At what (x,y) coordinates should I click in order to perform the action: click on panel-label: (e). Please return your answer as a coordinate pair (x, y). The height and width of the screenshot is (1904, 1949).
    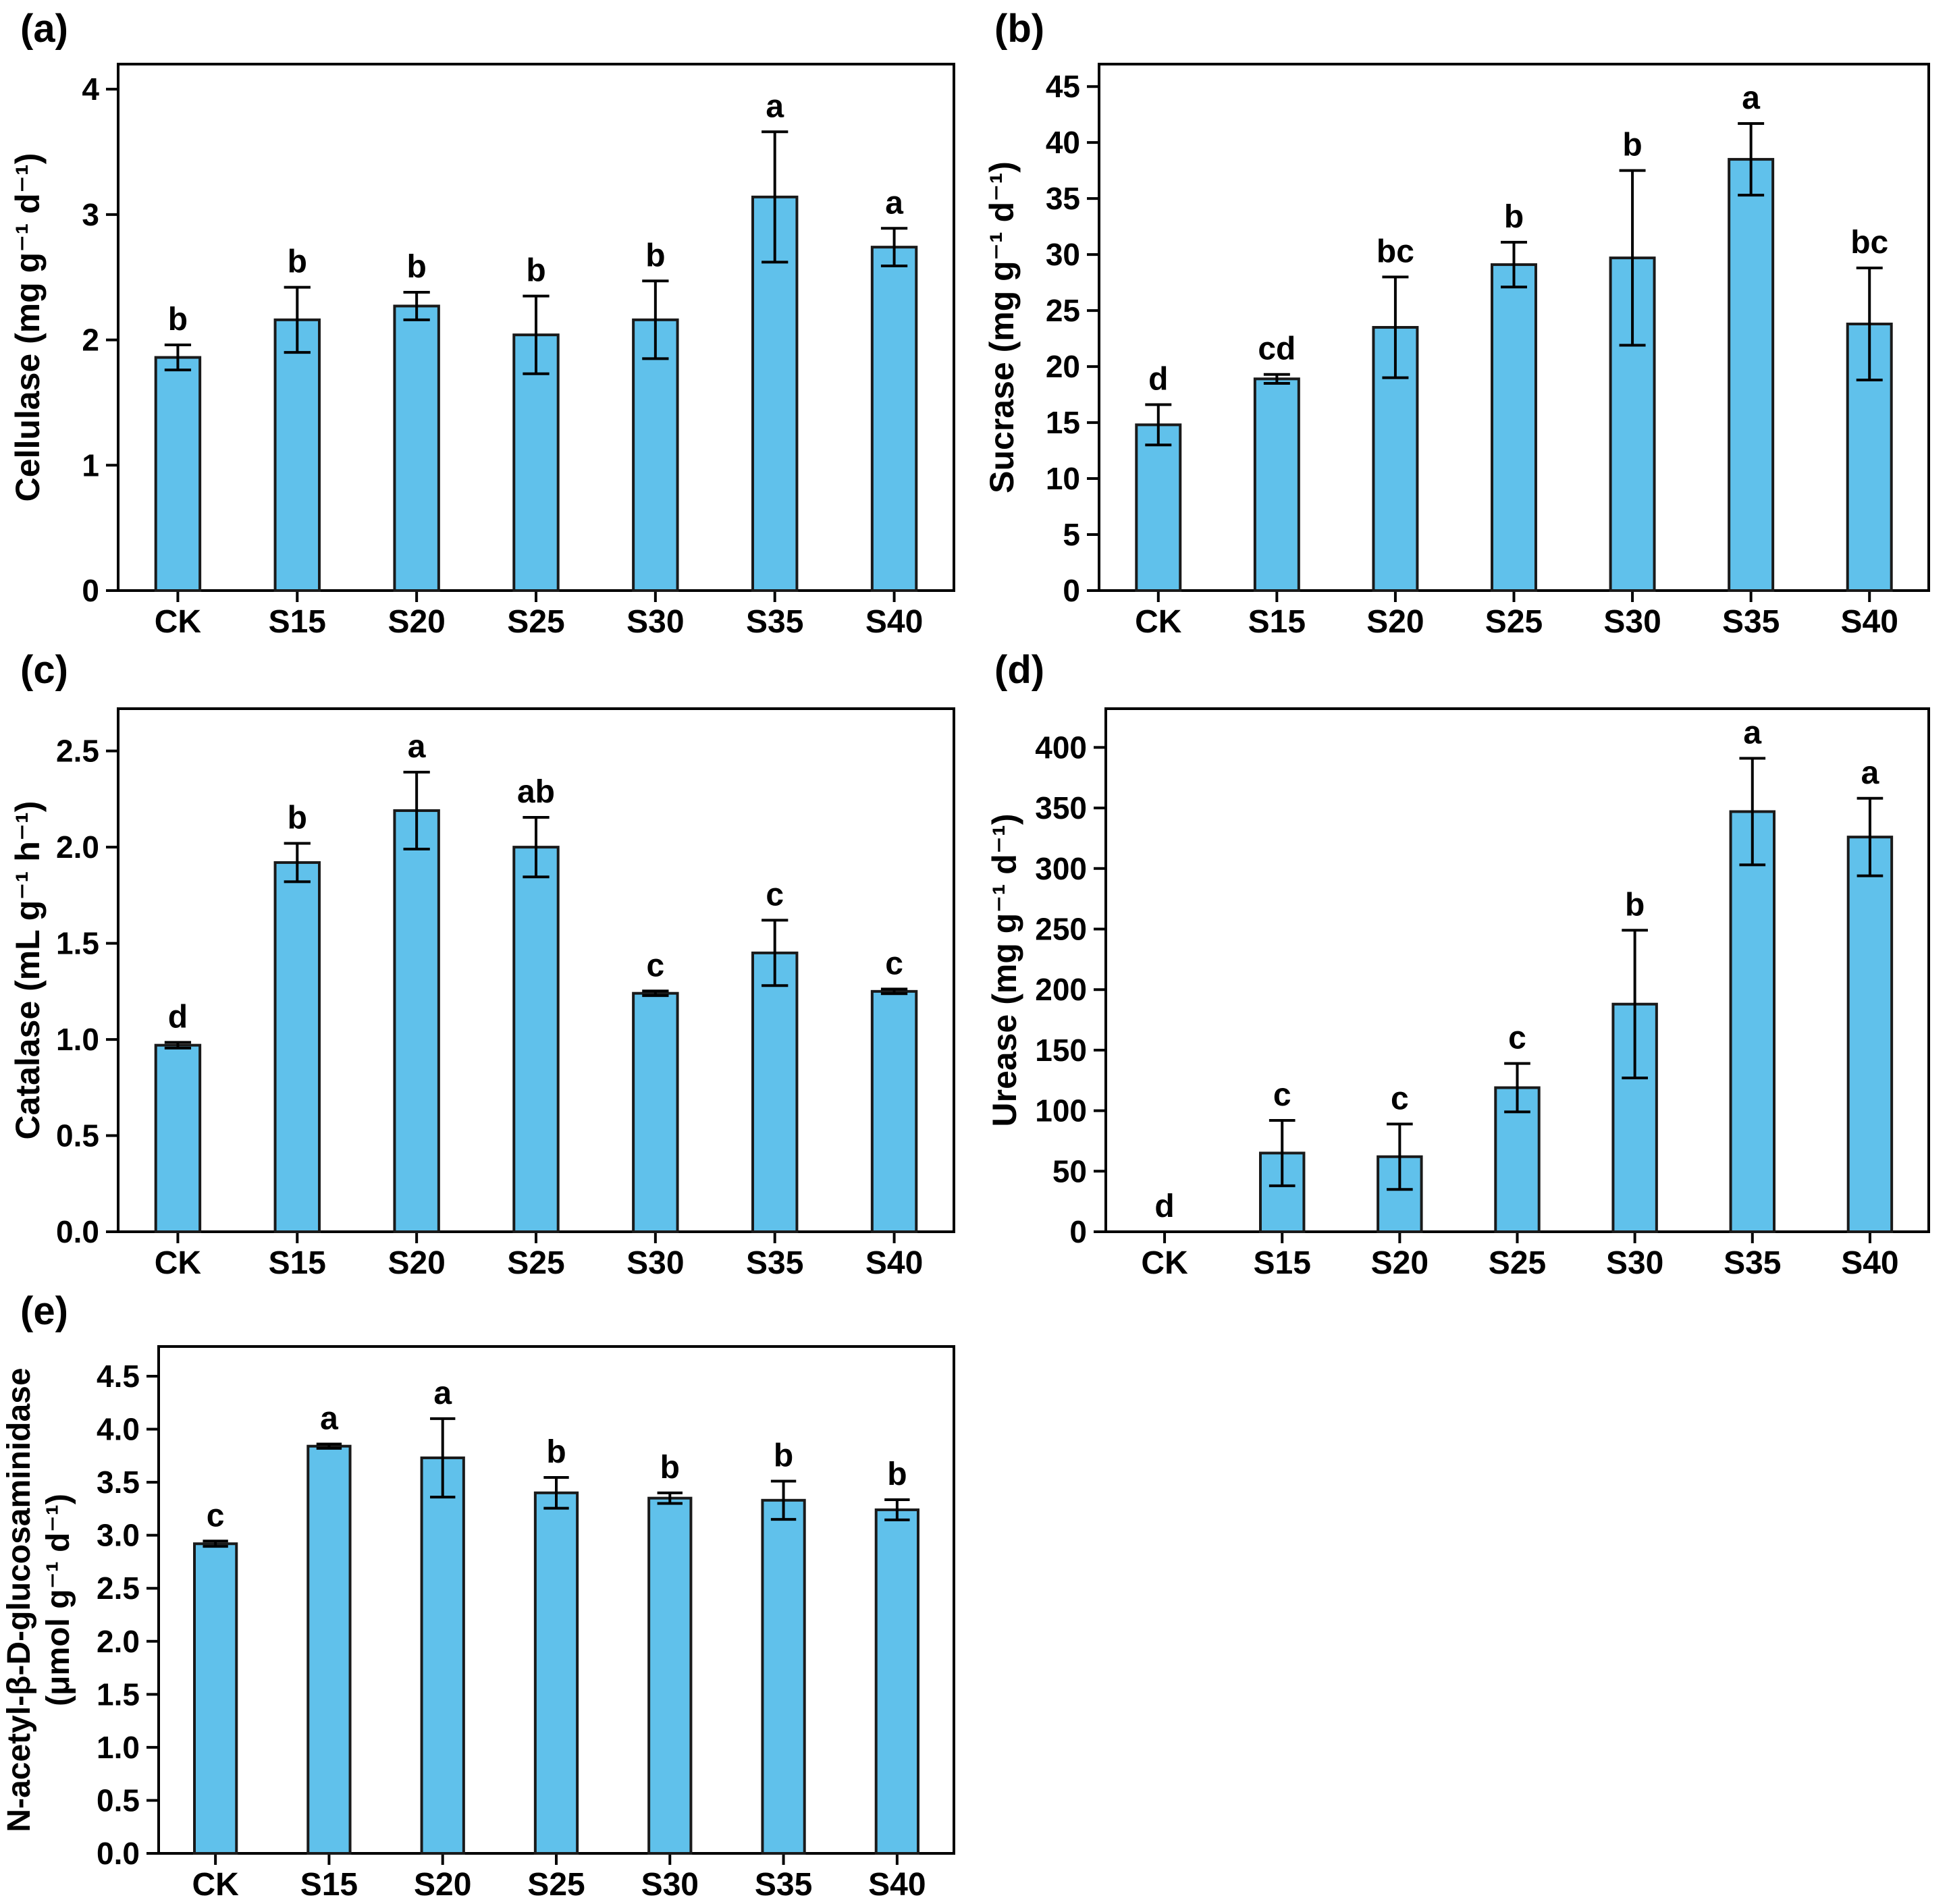
    Looking at the image, I should click on (44, 1311).